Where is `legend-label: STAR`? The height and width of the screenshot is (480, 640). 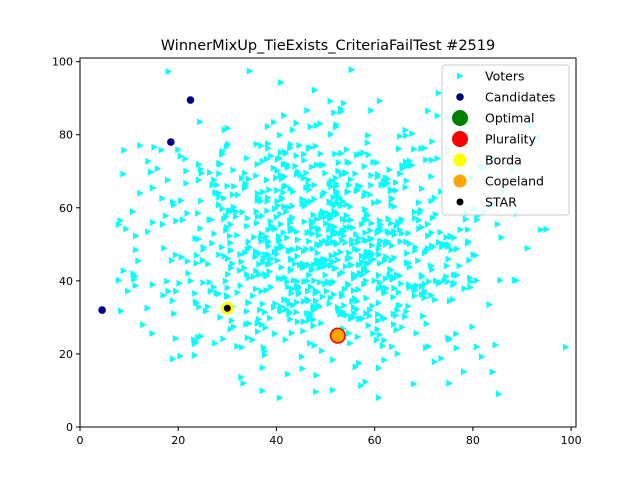
legend-label: STAR is located at coordinates (501, 202).